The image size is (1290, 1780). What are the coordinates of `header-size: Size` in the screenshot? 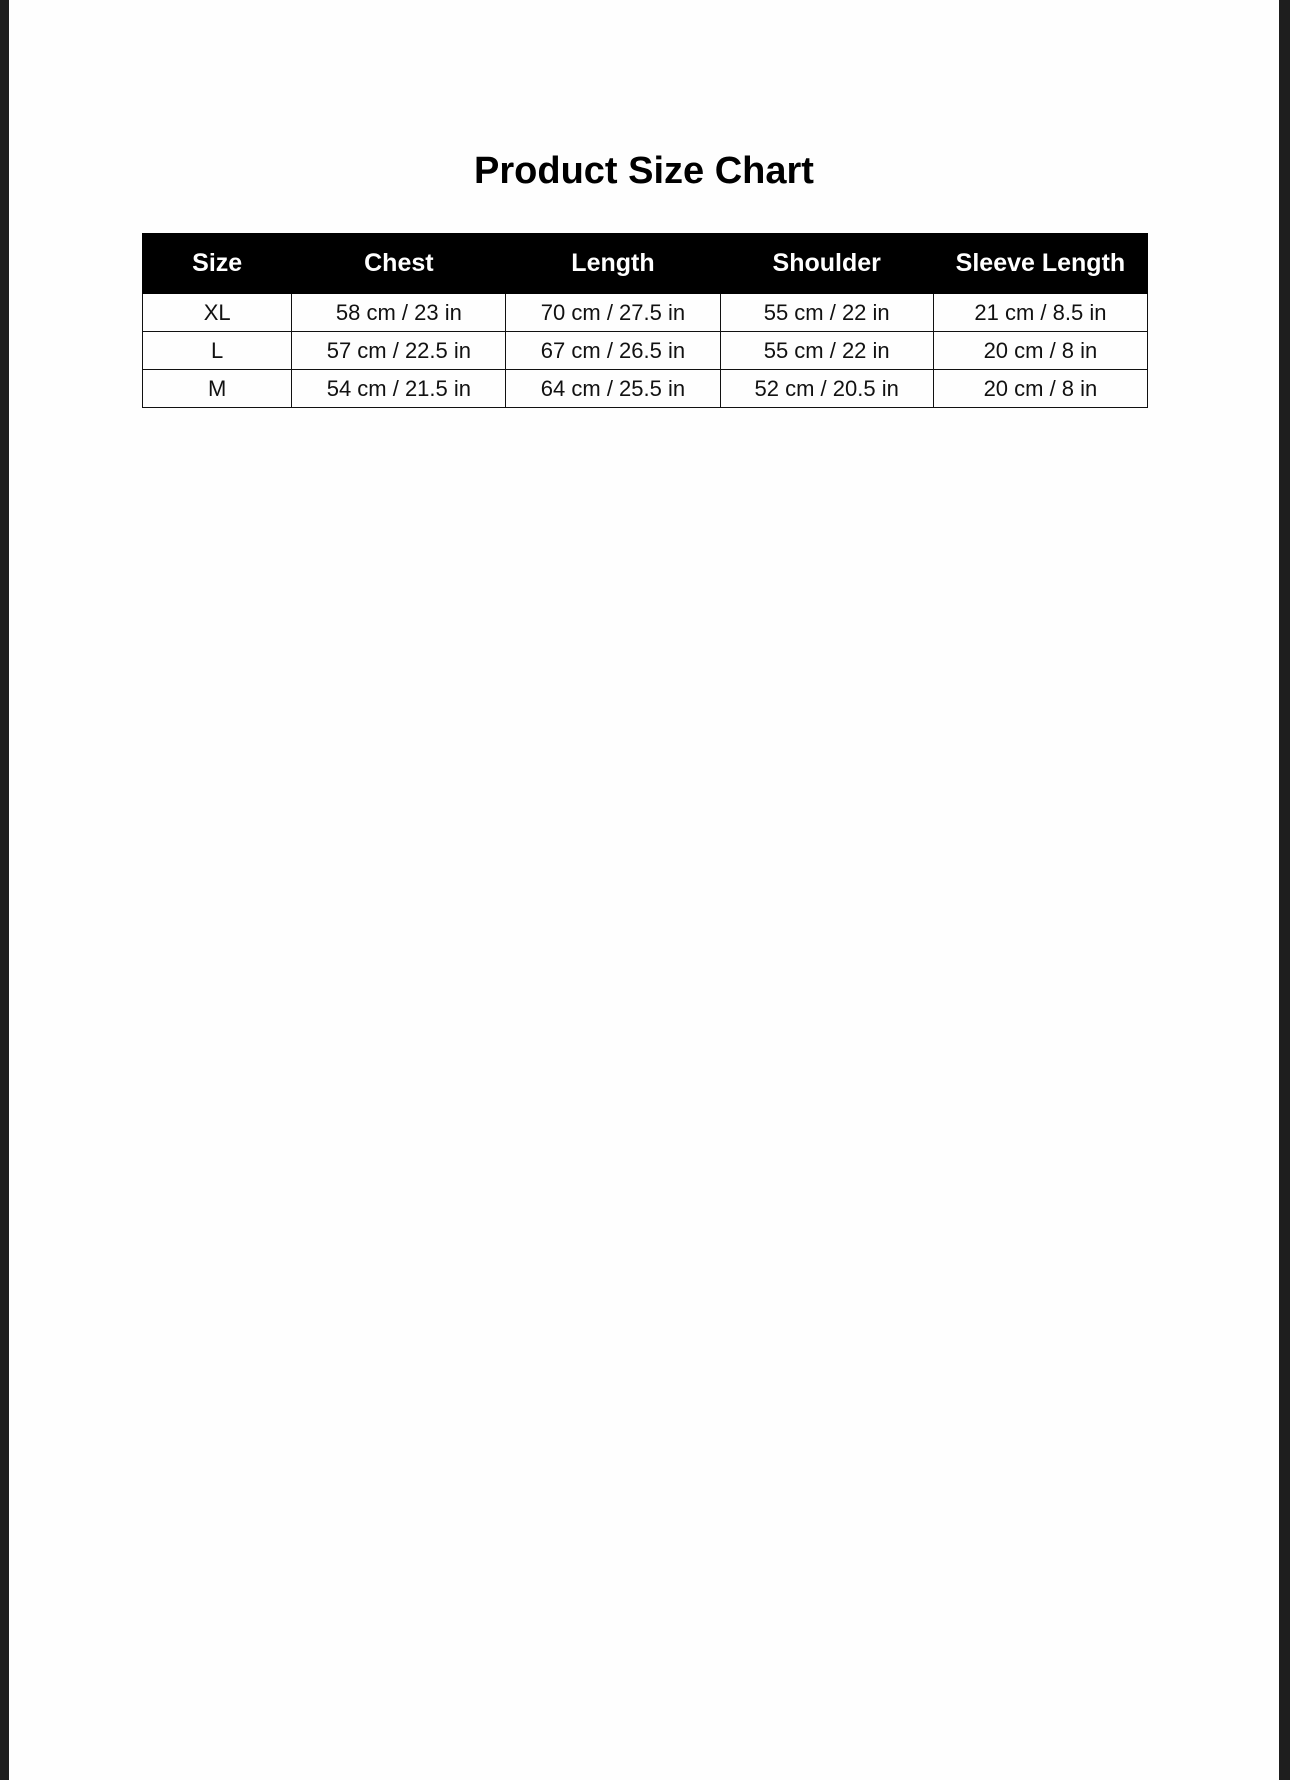 It's located at (217, 263).